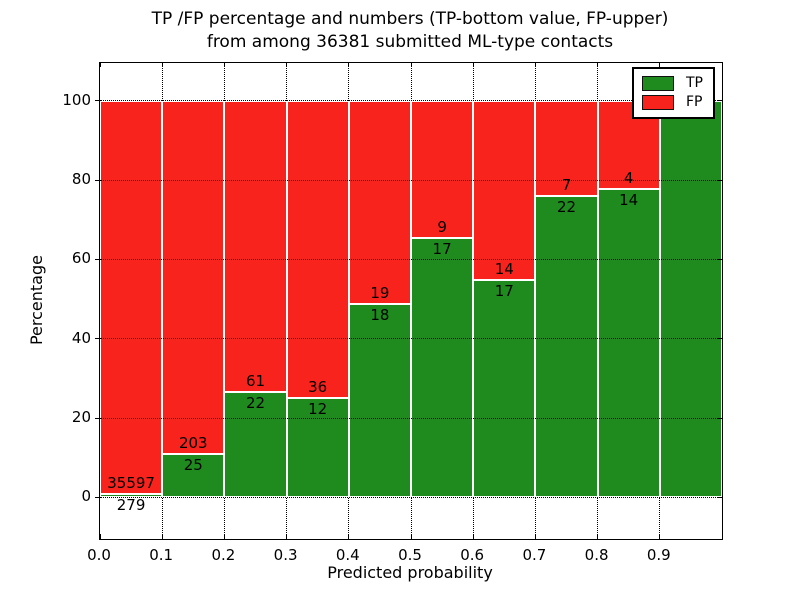 This screenshot has width=800, height=600. Describe the element at coordinates (76, 99) in the screenshot. I see `y-tick-label: 100` at that location.